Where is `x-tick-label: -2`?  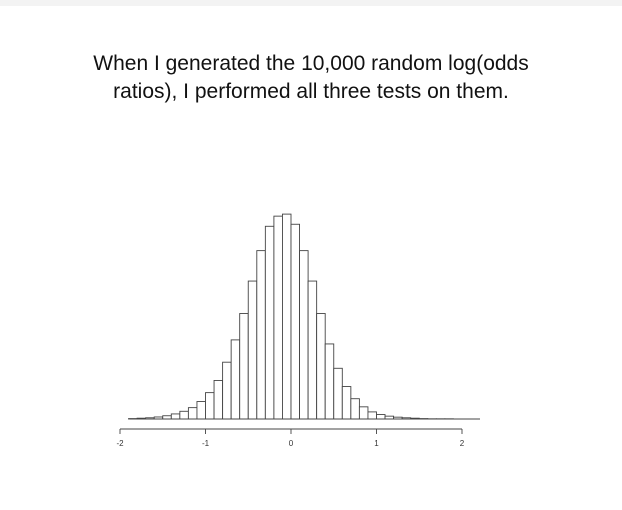 x-tick-label: -2 is located at coordinates (120, 443).